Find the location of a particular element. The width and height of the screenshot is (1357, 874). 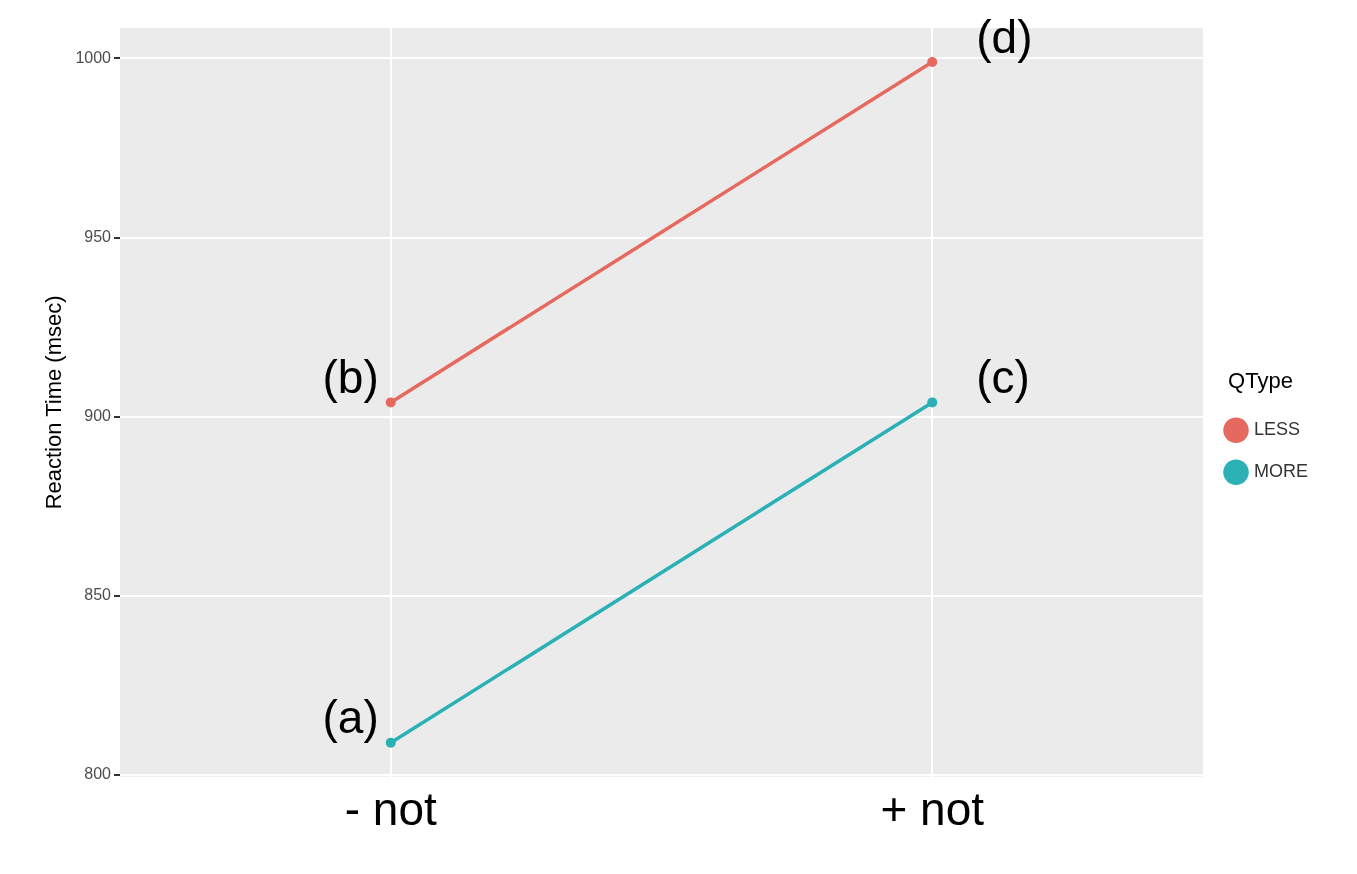

annotation: (b) is located at coordinates (350, 377).